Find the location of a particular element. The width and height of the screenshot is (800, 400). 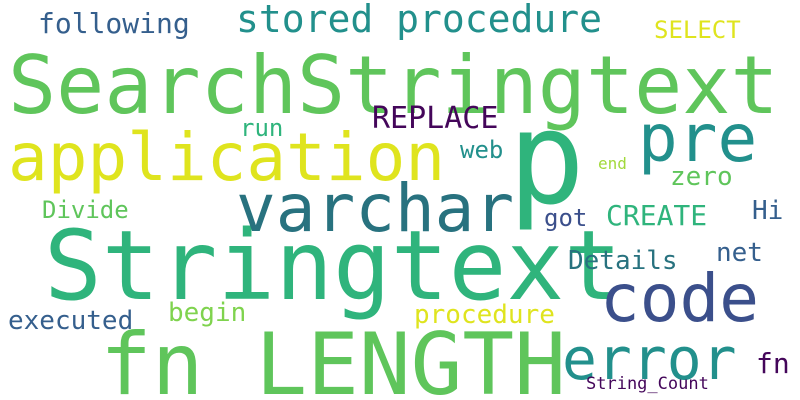

word-replace: REPLACE is located at coordinates (435, 118).